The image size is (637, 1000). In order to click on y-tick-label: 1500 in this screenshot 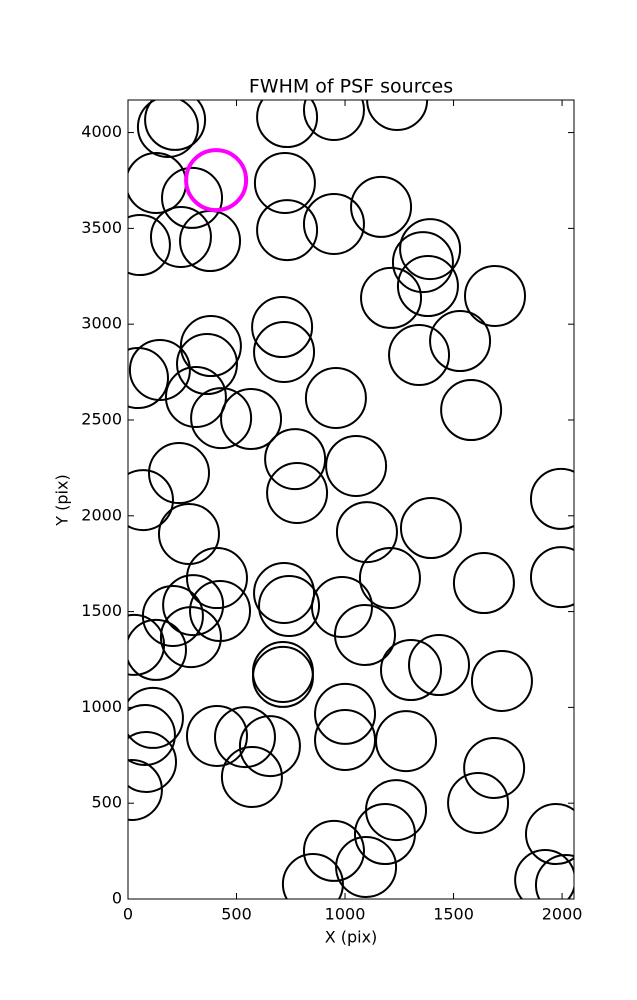, I will do `click(101, 610)`.